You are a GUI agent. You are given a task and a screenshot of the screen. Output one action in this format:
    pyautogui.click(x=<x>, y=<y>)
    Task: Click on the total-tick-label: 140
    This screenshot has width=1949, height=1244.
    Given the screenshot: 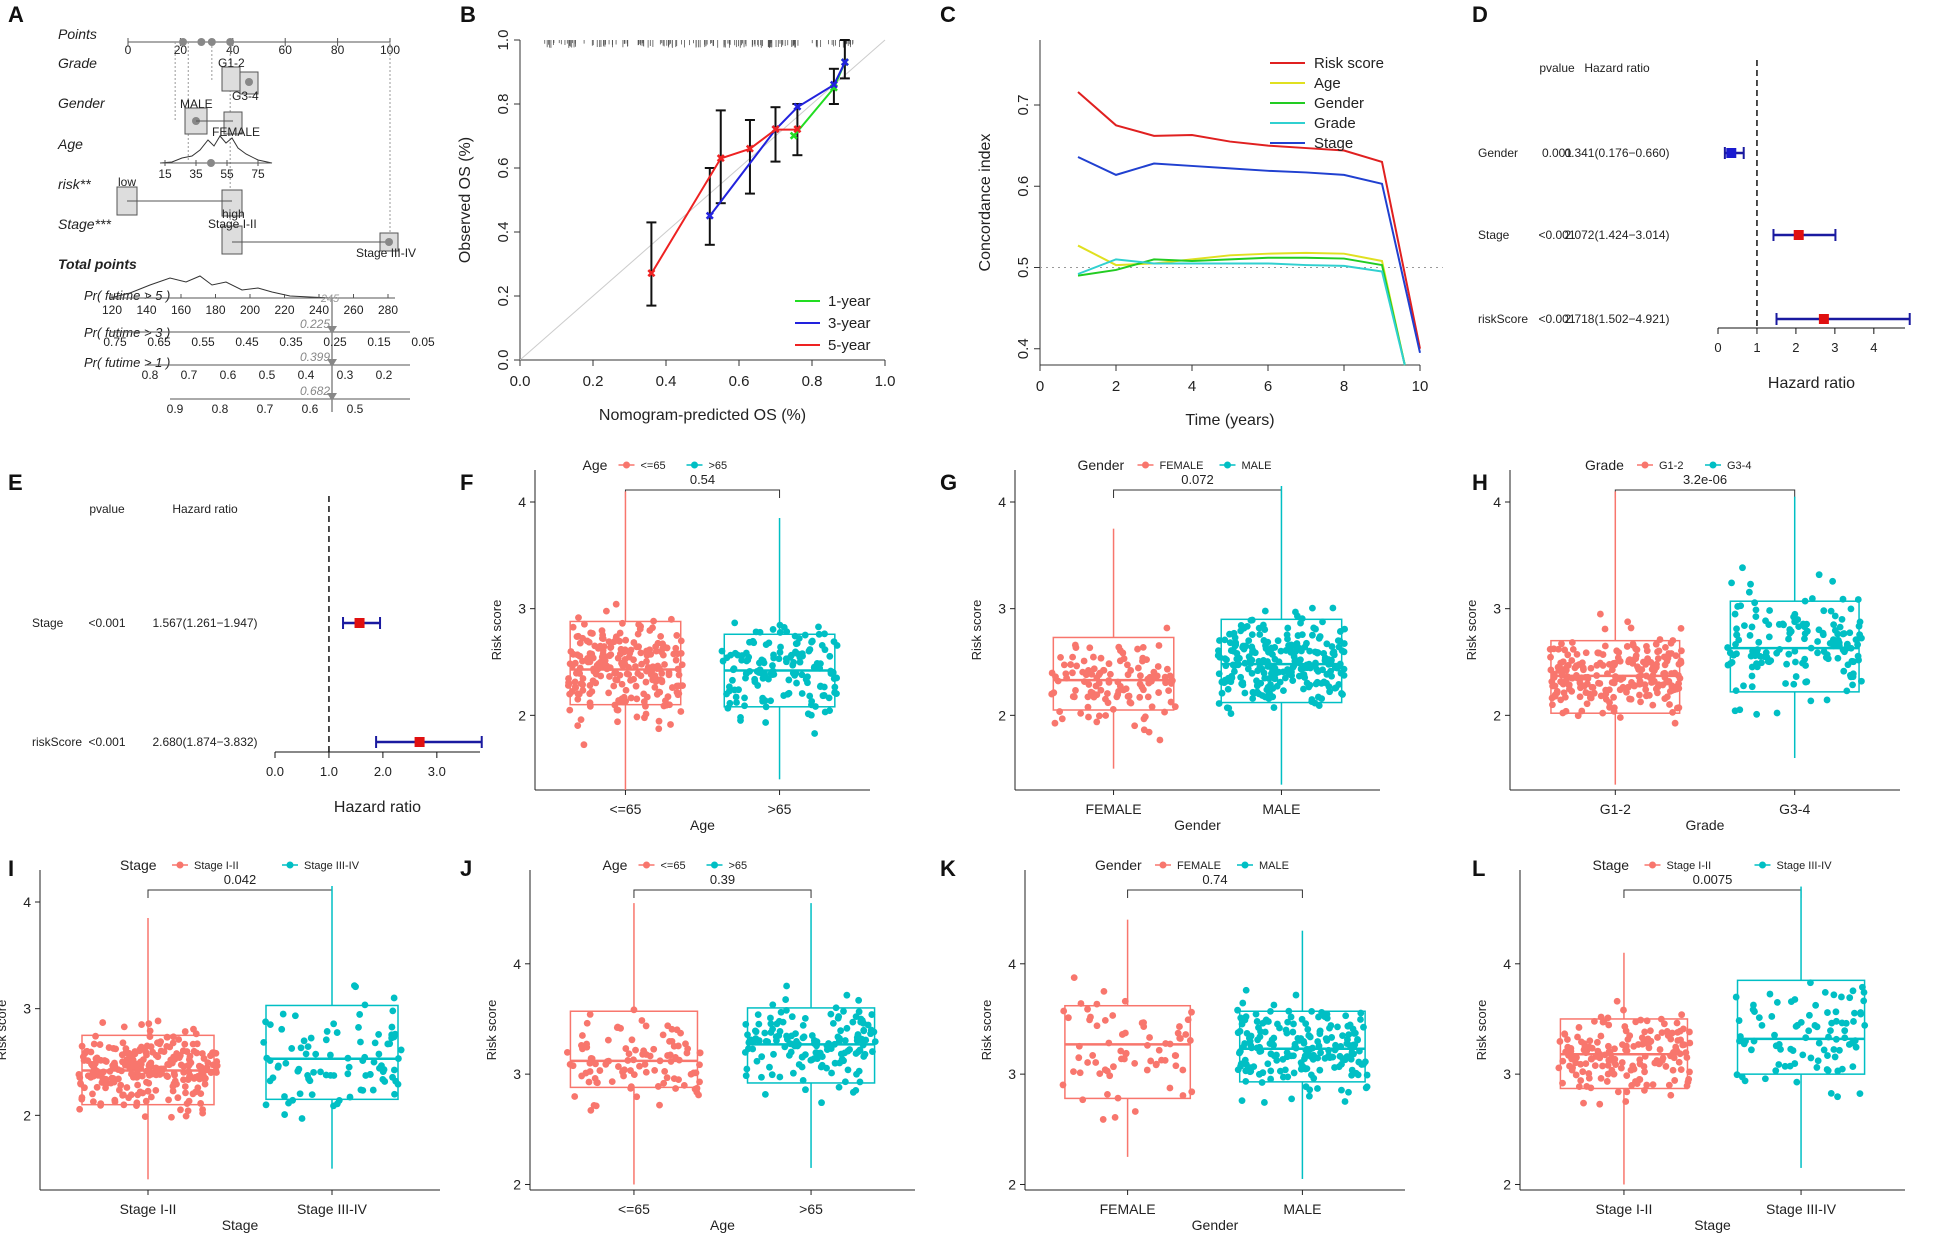 What is the action you would take?
    pyautogui.click(x=146, y=310)
    